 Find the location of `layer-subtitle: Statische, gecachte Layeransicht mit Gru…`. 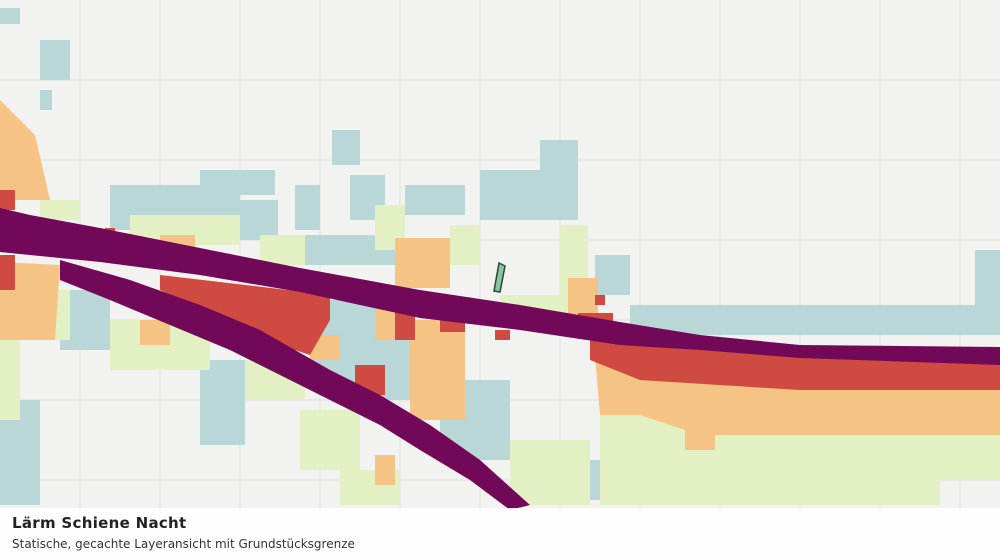

layer-subtitle: Statische, gecachte Layeransicht mit Gru… is located at coordinates (183, 544).